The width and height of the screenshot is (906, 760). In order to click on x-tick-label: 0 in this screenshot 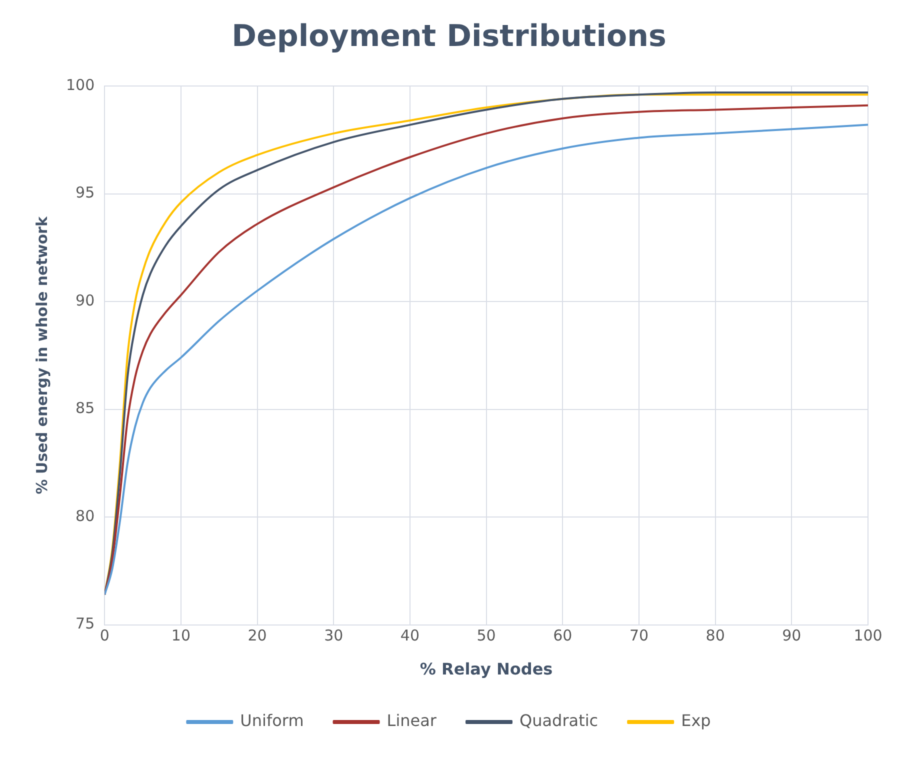, I will do `click(105, 635)`.